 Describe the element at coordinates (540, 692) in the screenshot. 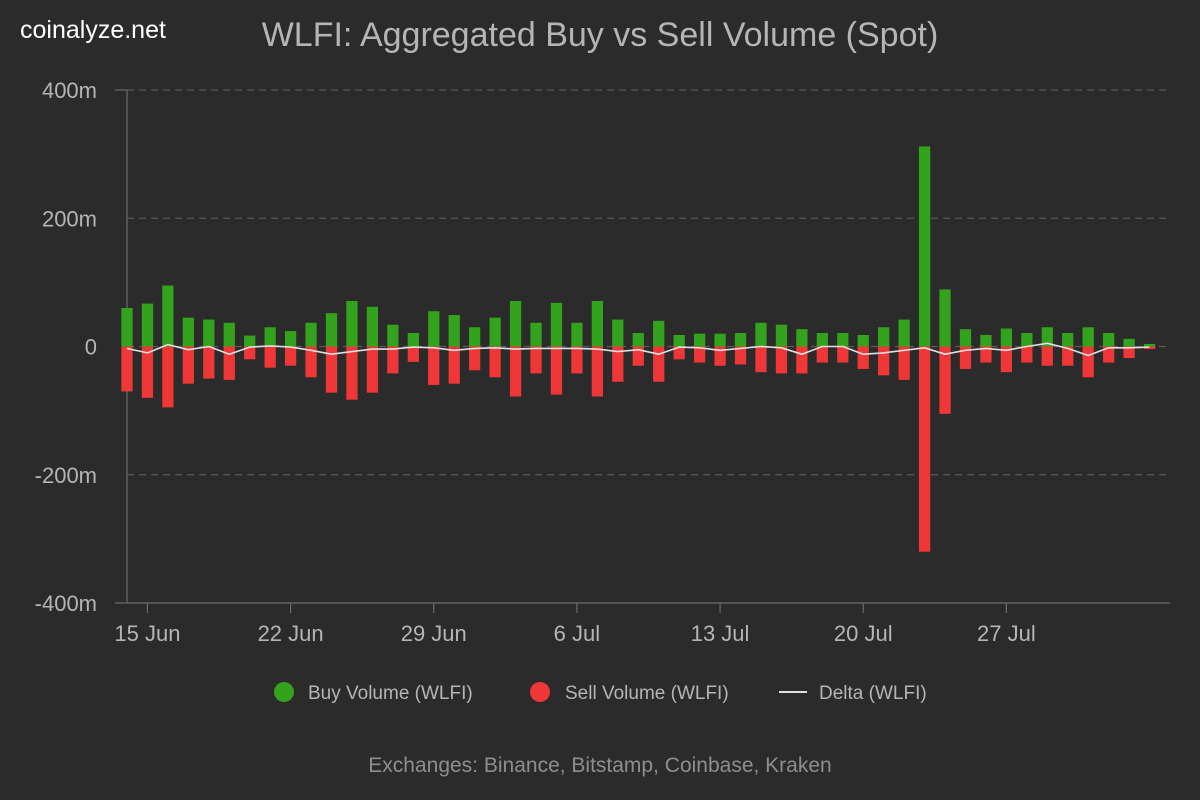

I see `legend-marker` at that location.